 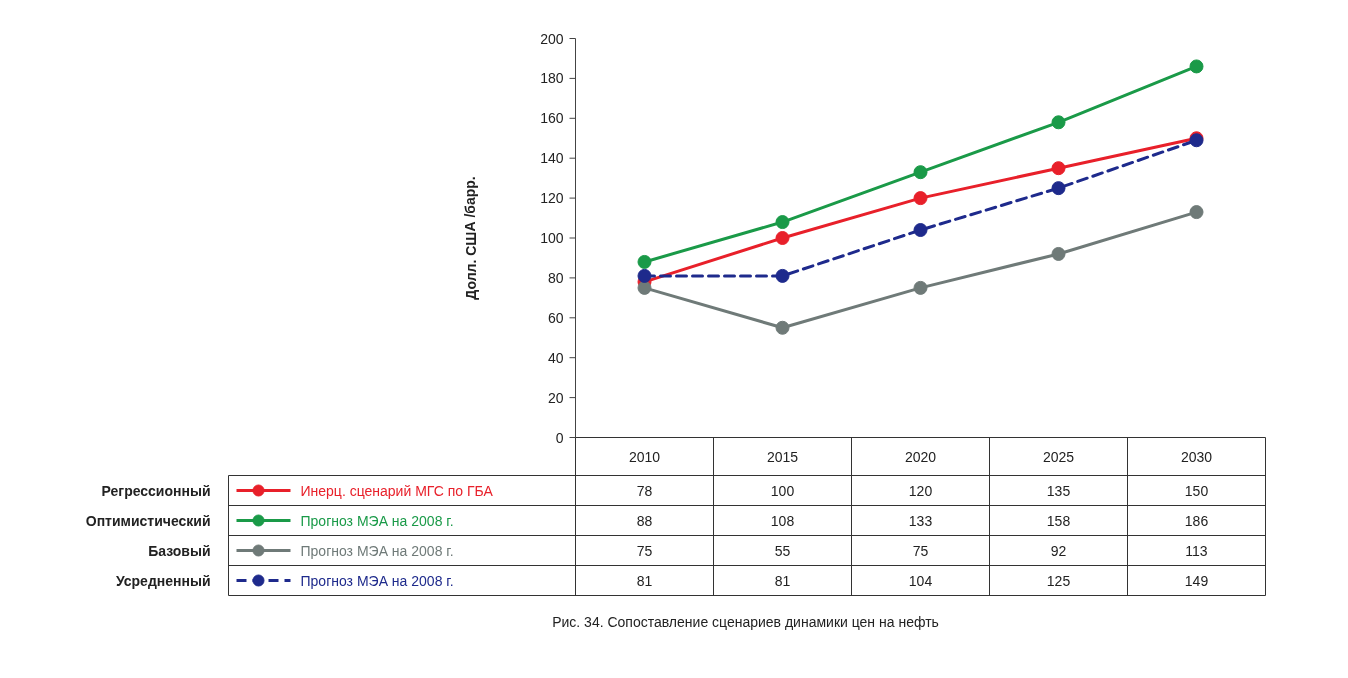 What do you see at coordinates (920, 456) in the screenshot?
I see `x-tick-label: 2020` at bounding box center [920, 456].